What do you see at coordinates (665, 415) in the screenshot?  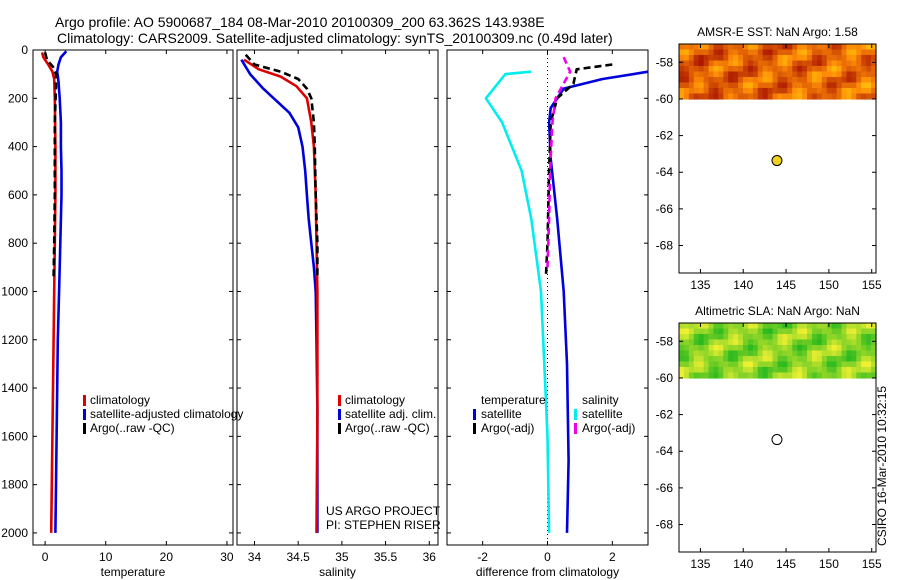 I see `sla-map-ytick-label: -62` at bounding box center [665, 415].